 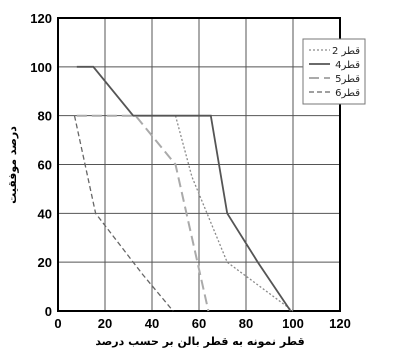 What do you see at coordinates (48, 311) in the screenshot?
I see `y-tick-label: 0` at bounding box center [48, 311].